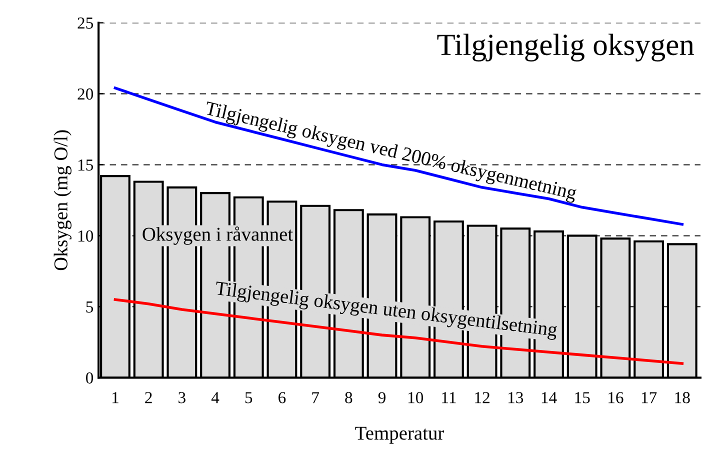 The width and height of the screenshot is (704, 455). I want to click on x-tick-label: 4, so click(215, 398).